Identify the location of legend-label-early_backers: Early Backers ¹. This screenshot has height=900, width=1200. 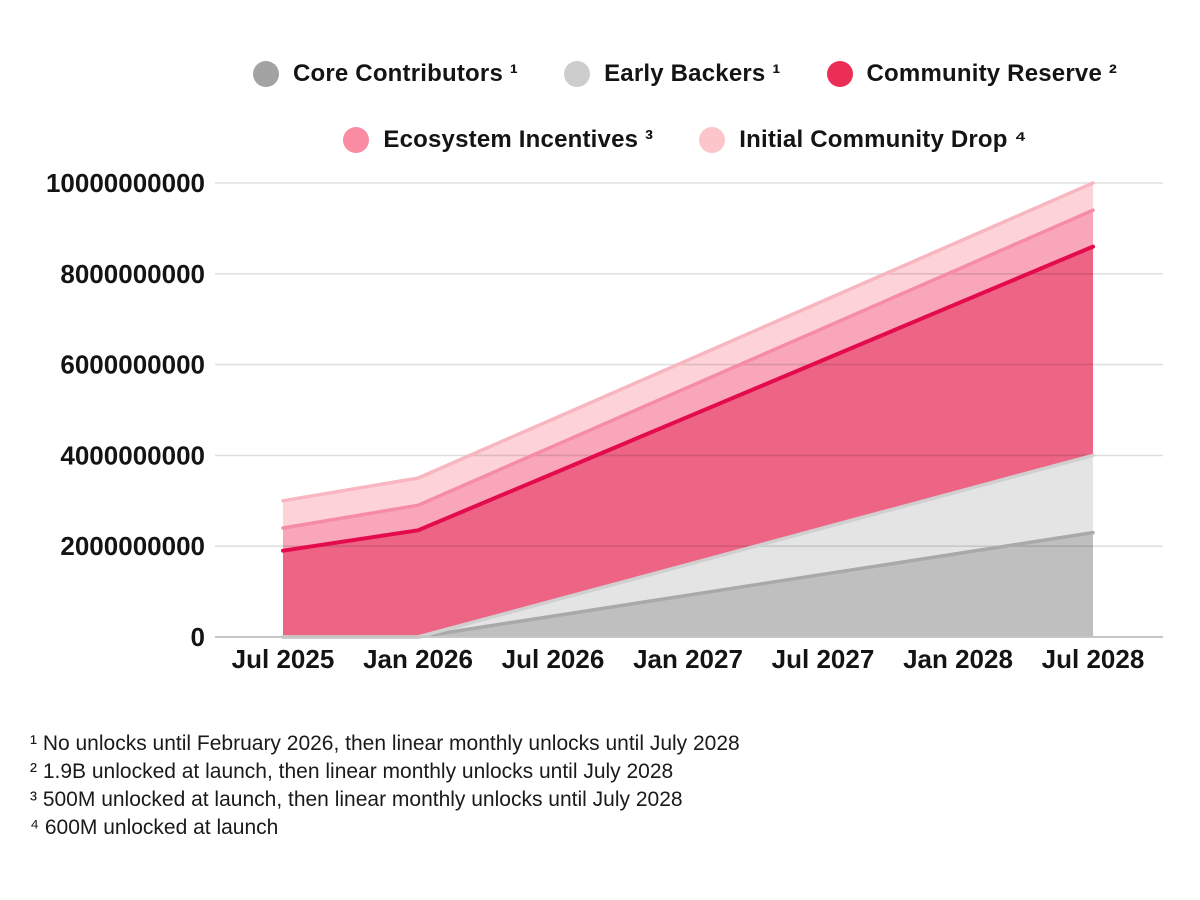
(692, 73).